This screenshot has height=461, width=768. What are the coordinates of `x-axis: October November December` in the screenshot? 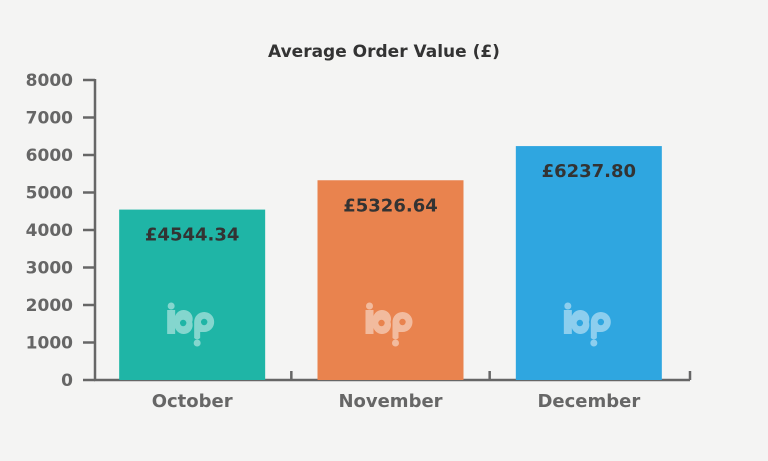 It's located at (422, 391).